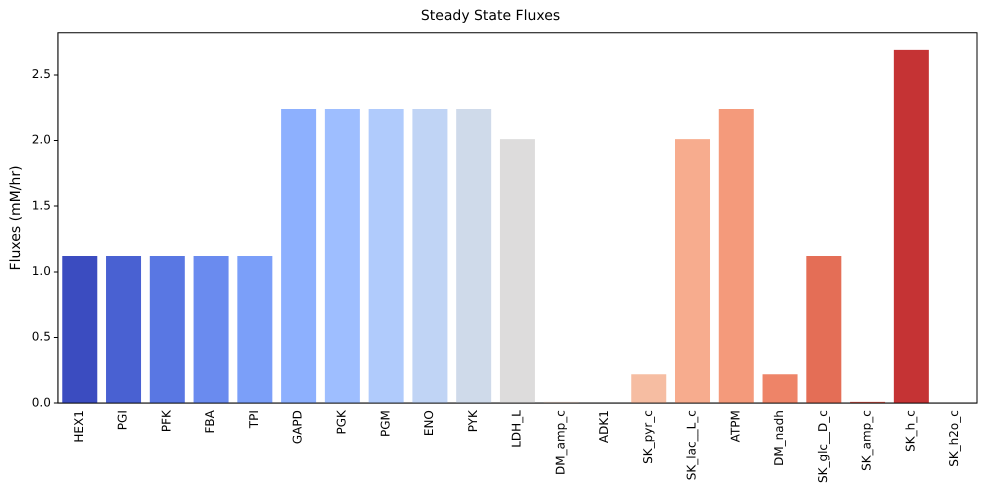  What do you see at coordinates (123, 420) in the screenshot?
I see `x-tick-label: PGI` at bounding box center [123, 420].